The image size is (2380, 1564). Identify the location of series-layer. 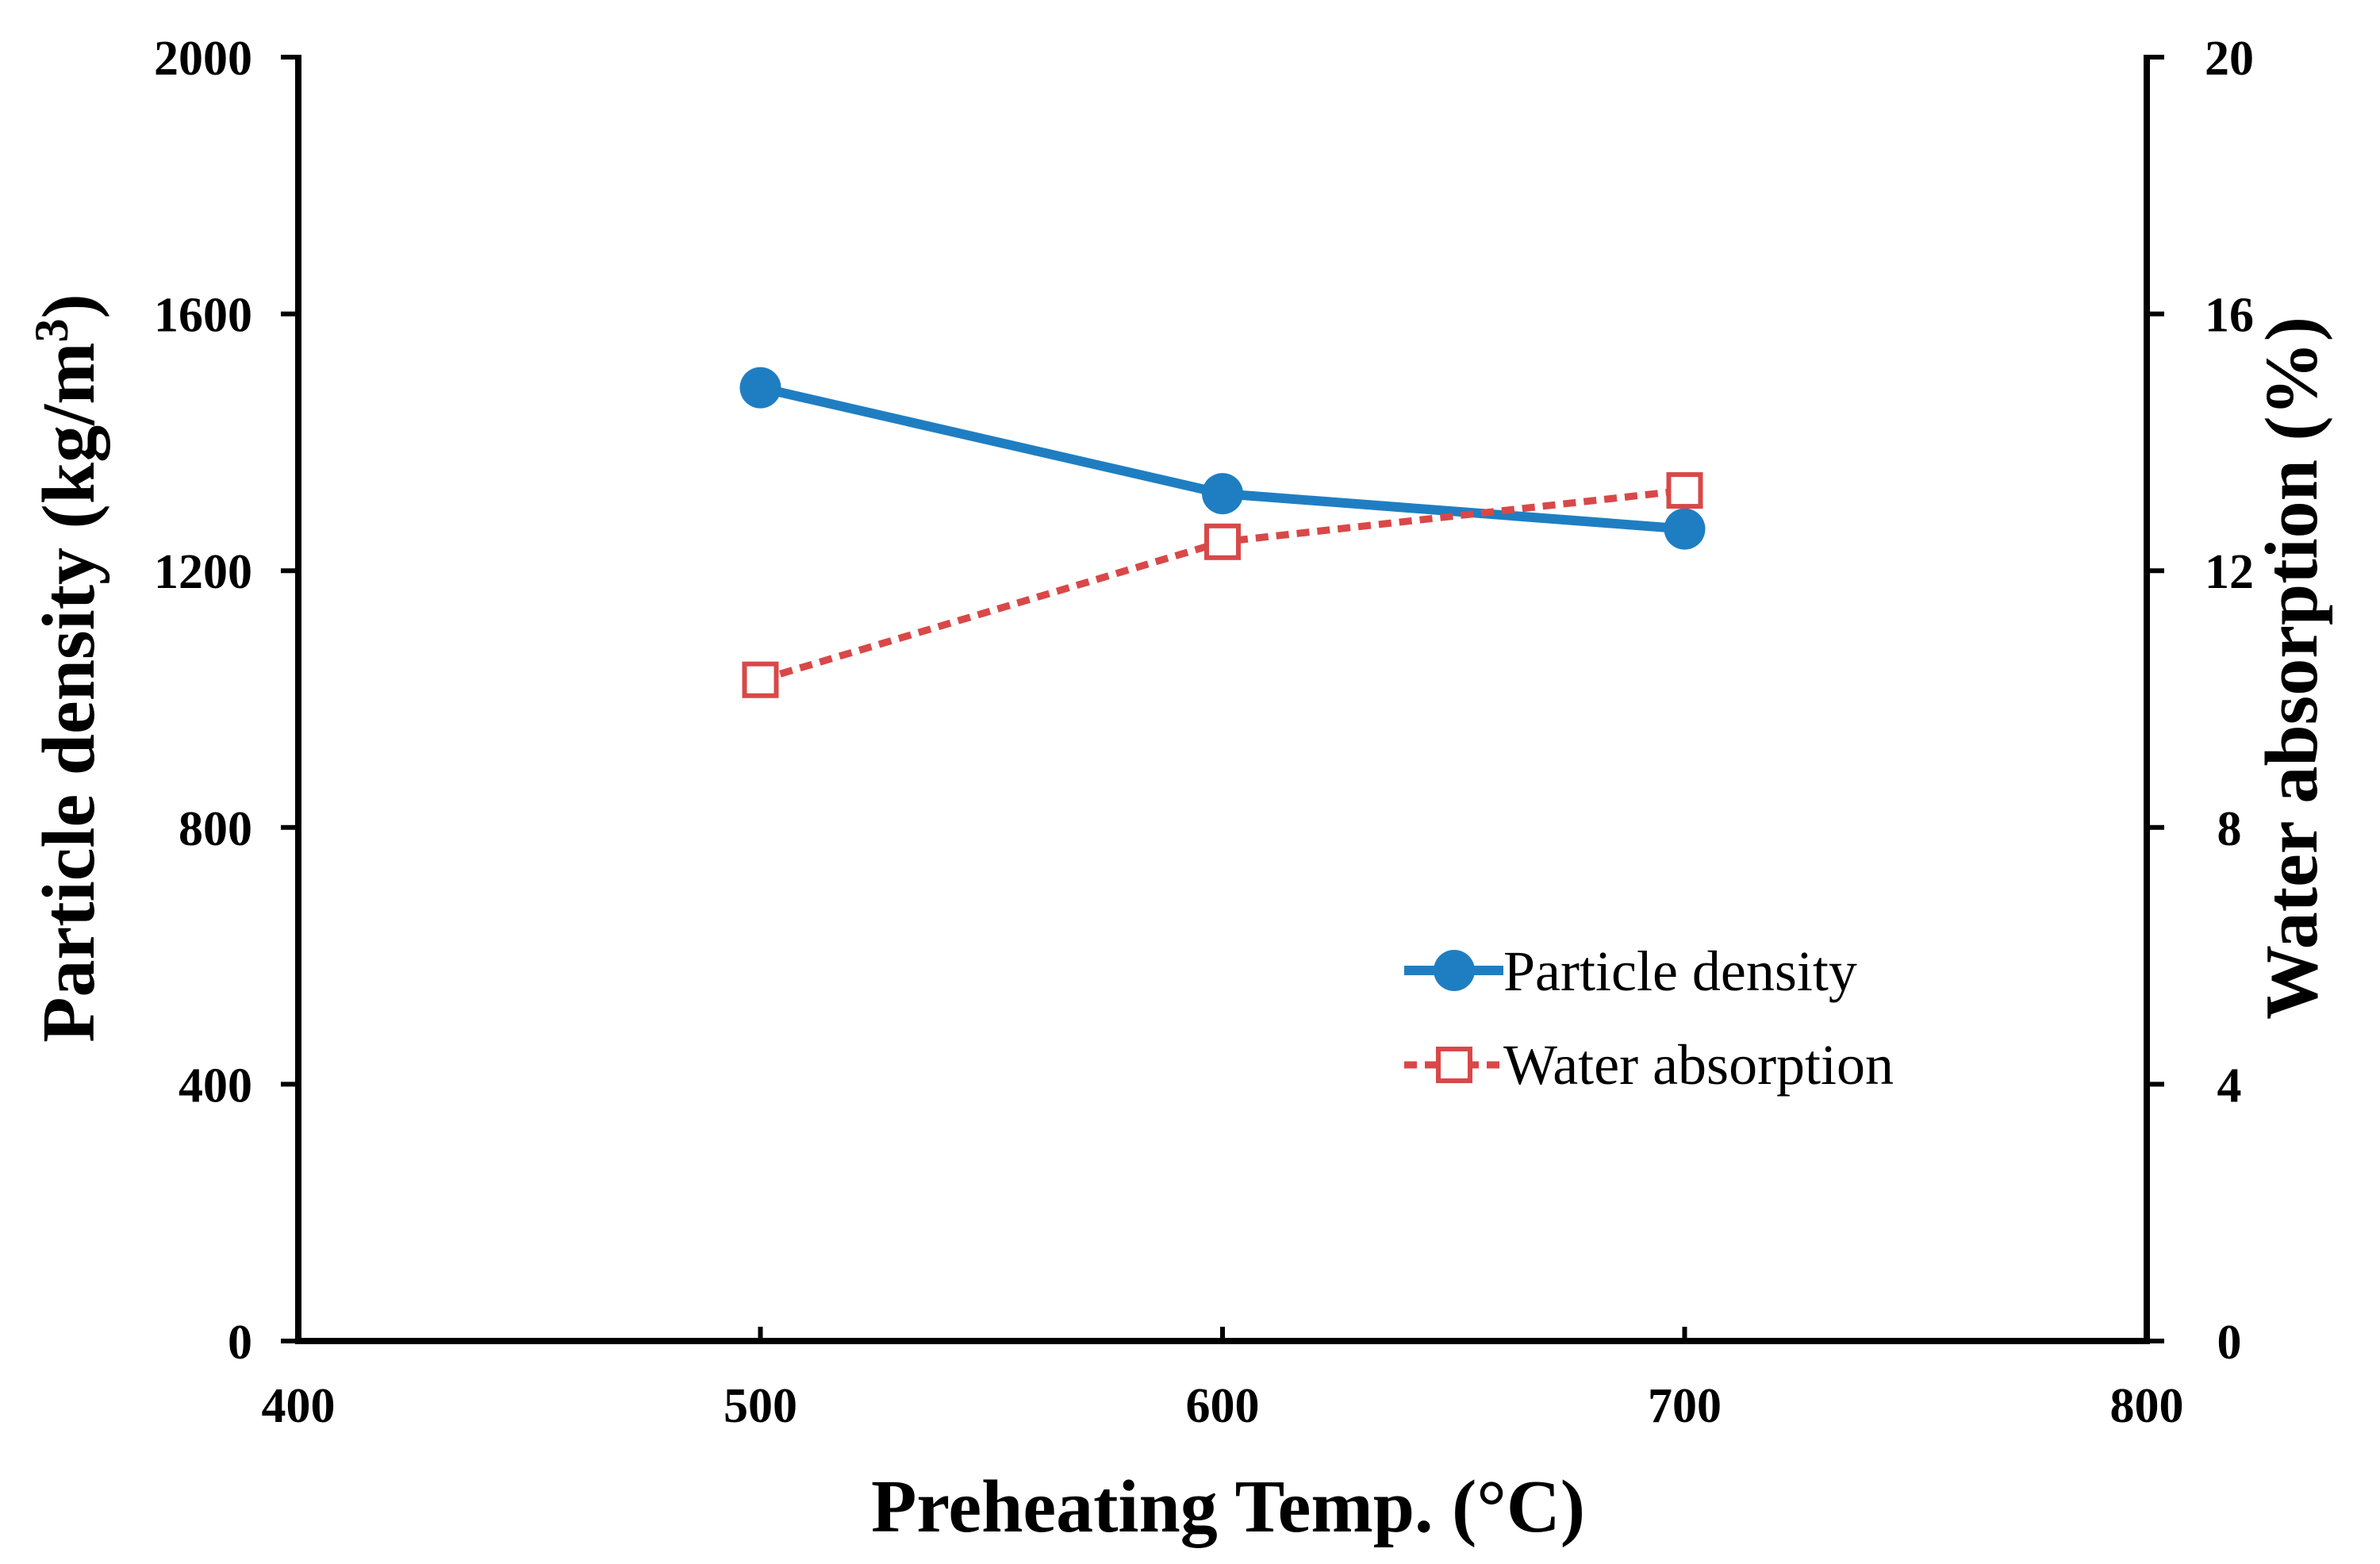
(1222, 532).